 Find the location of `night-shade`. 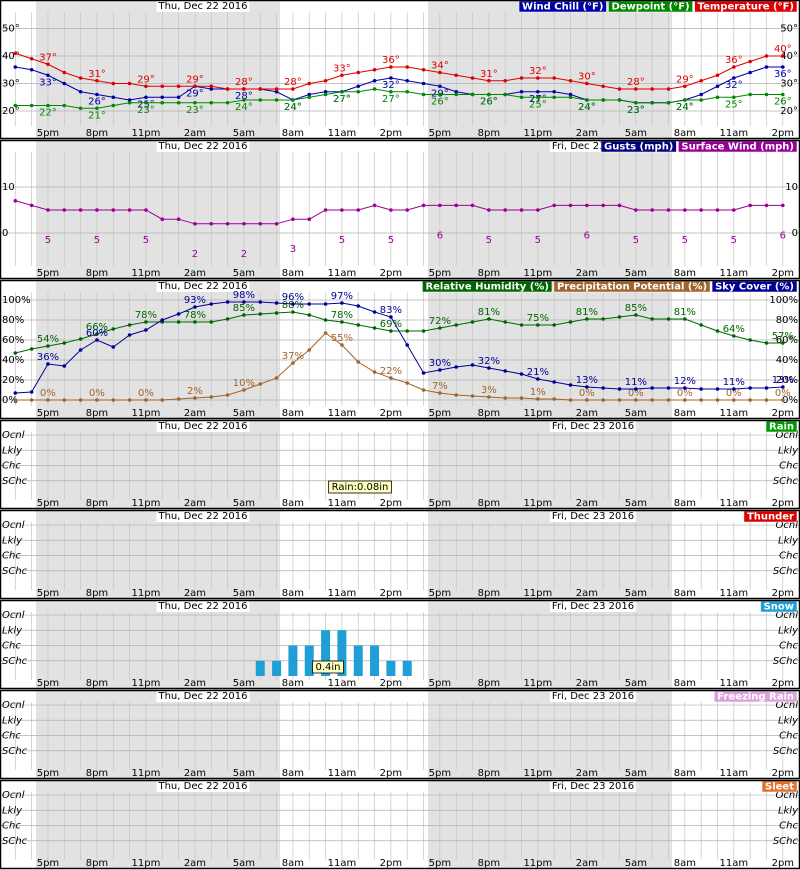

night-shade is located at coordinates (550, 824).